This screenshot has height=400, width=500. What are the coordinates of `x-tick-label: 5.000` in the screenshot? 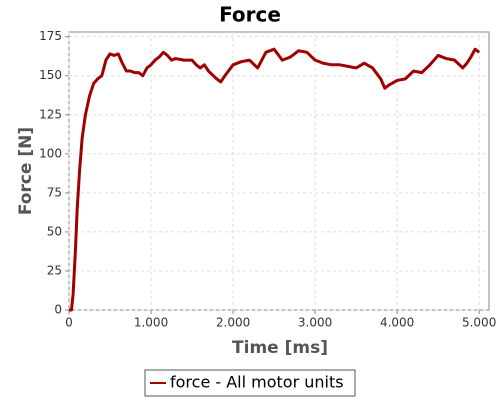 It's located at (479, 323).